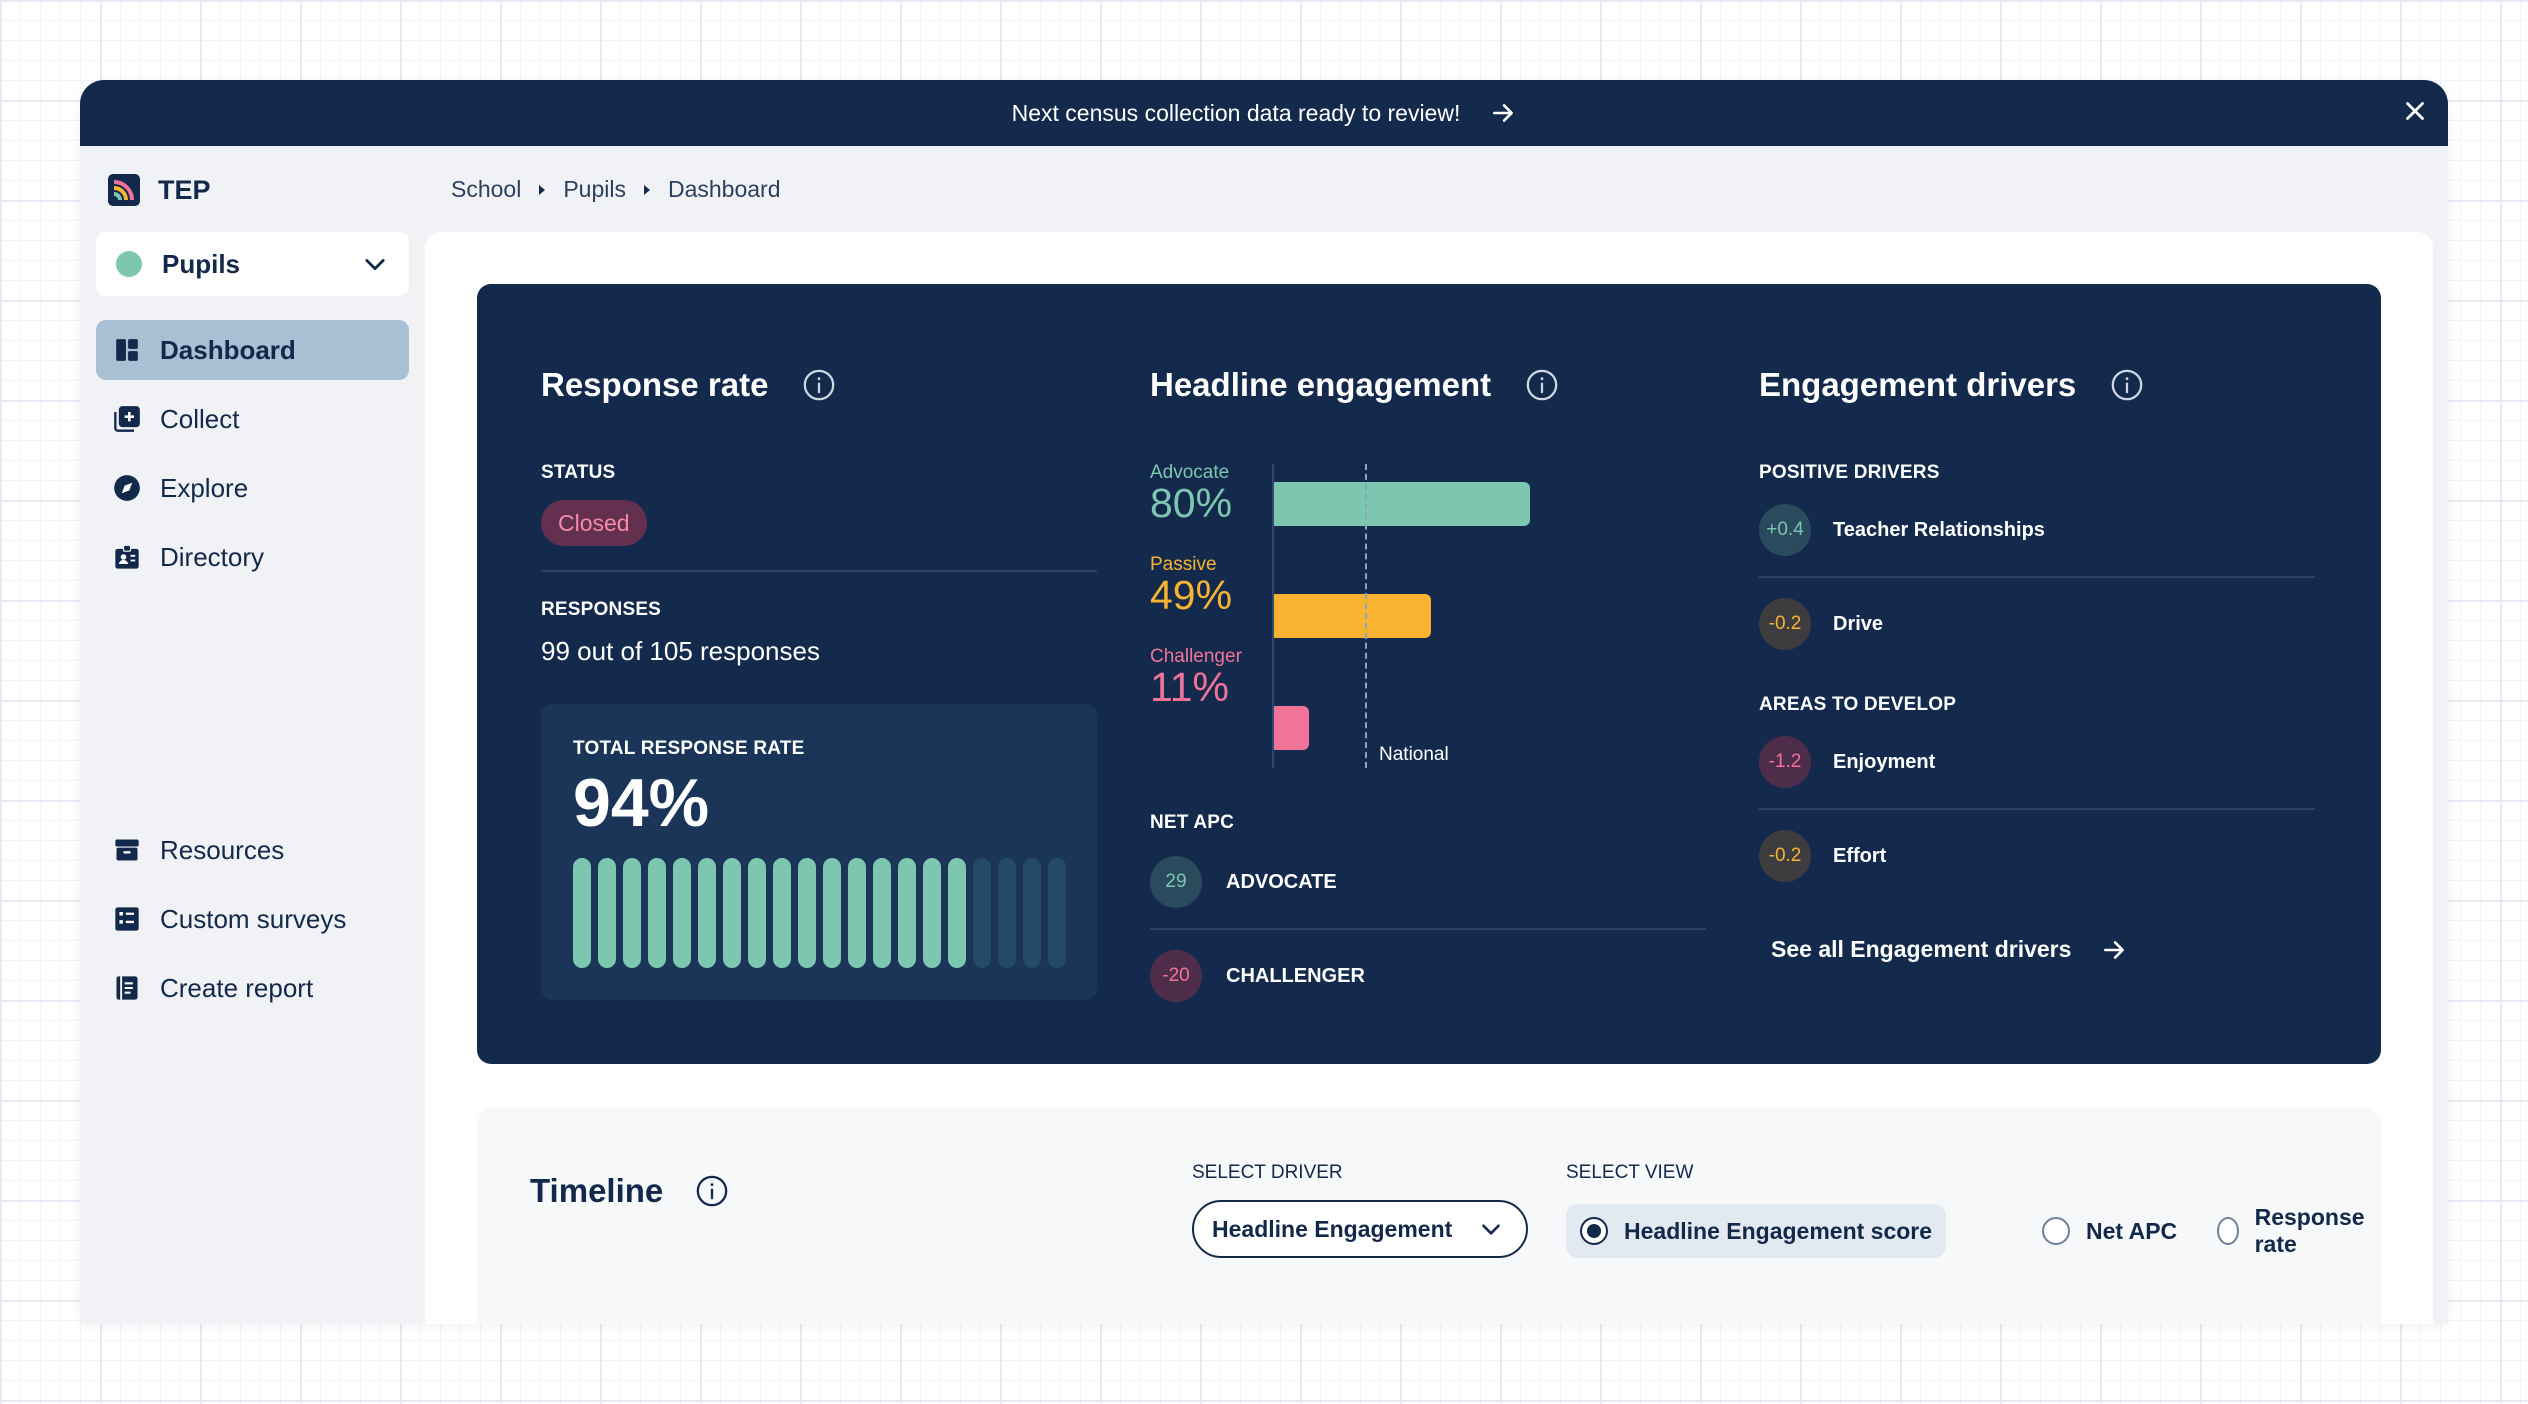  What do you see at coordinates (486, 189) in the screenshot?
I see `breadcrumb-school: School` at bounding box center [486, 189].